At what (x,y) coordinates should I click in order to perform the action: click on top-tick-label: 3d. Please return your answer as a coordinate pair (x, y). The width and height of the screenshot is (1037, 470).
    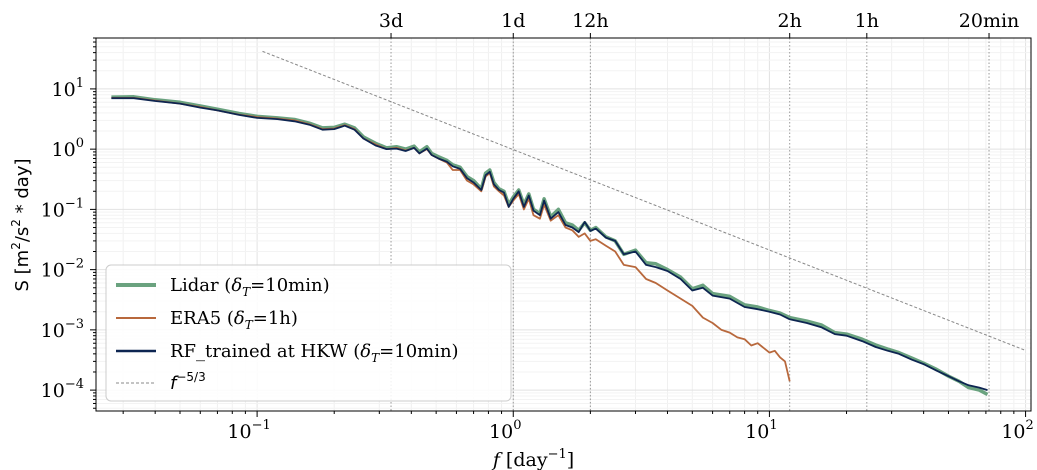
    Looking at the image, I should click on (391, 21).